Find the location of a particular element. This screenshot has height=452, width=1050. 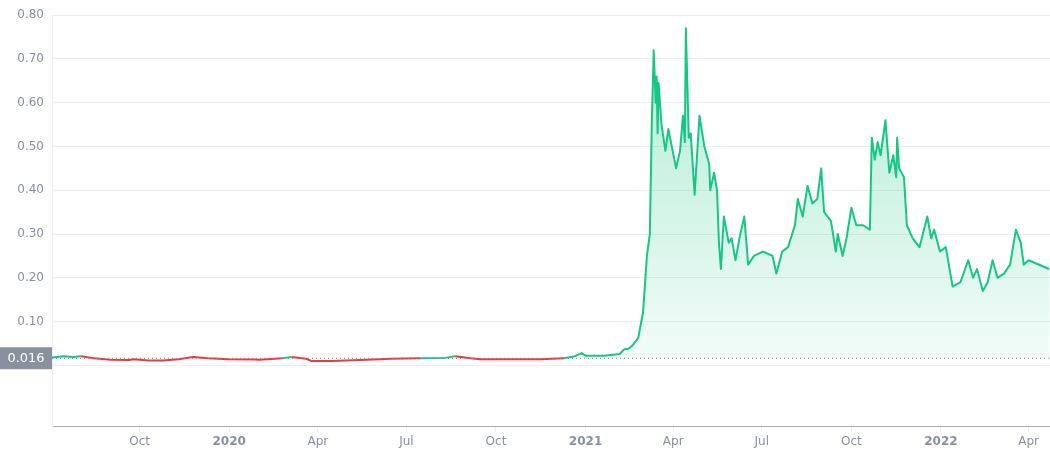

y-tick-label: 0.80 is located at coordinates (30, 14).